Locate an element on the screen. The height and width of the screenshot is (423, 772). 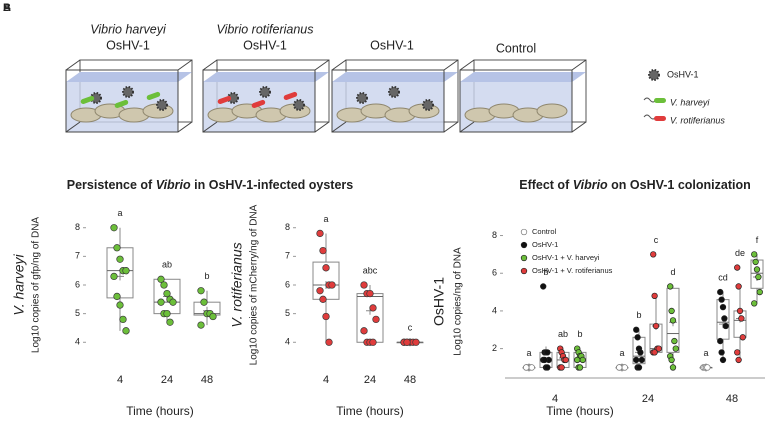
legend-label: OsHV-1 + V. rotiferianus is located at coordinates (572, 270).